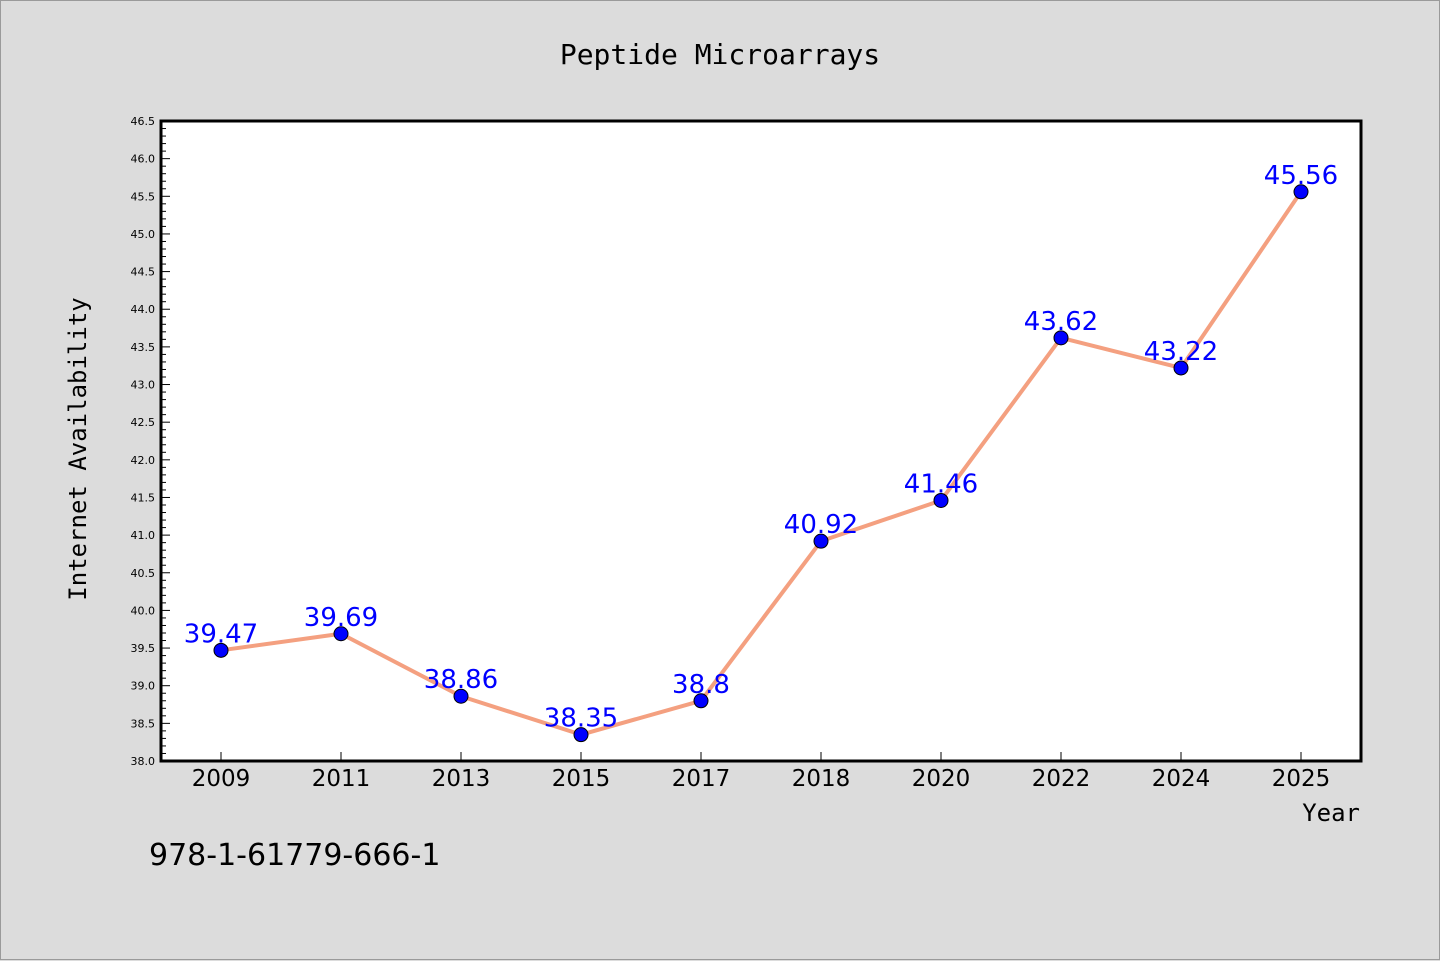 Image resolution: width=1440 pixels, height=961 pixels. What do you see at coordinates (143, 385) in the screenshot?
I see `y-tick-label: 43.0` at bounding box center [143, 385].